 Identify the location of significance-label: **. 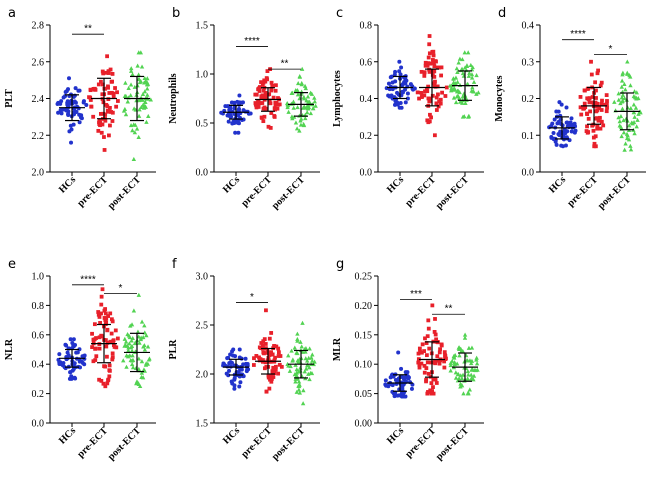
(88, 29).